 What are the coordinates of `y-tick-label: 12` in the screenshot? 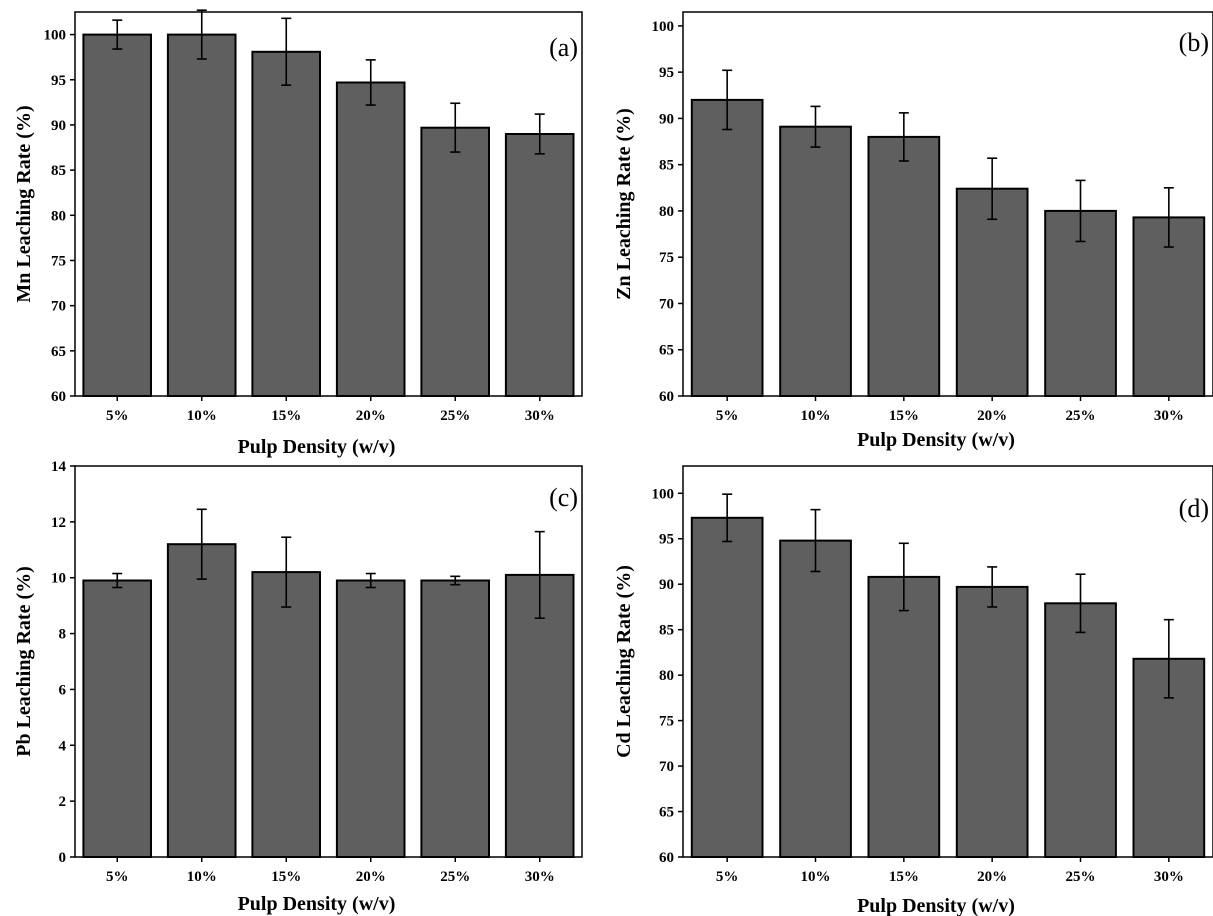 It's located at (58, 523).